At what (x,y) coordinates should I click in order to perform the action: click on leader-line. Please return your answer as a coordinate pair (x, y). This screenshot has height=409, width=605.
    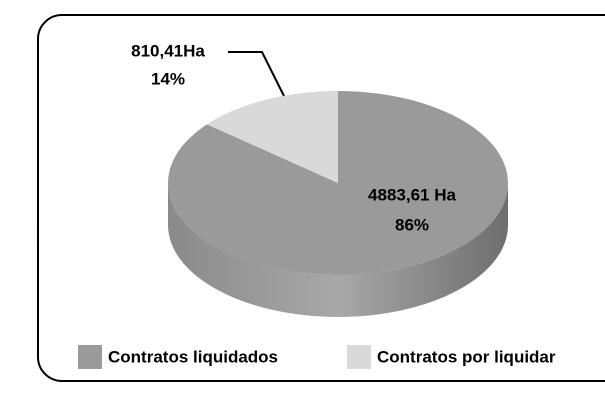
    Looking at the image, I should click on (260, 82).